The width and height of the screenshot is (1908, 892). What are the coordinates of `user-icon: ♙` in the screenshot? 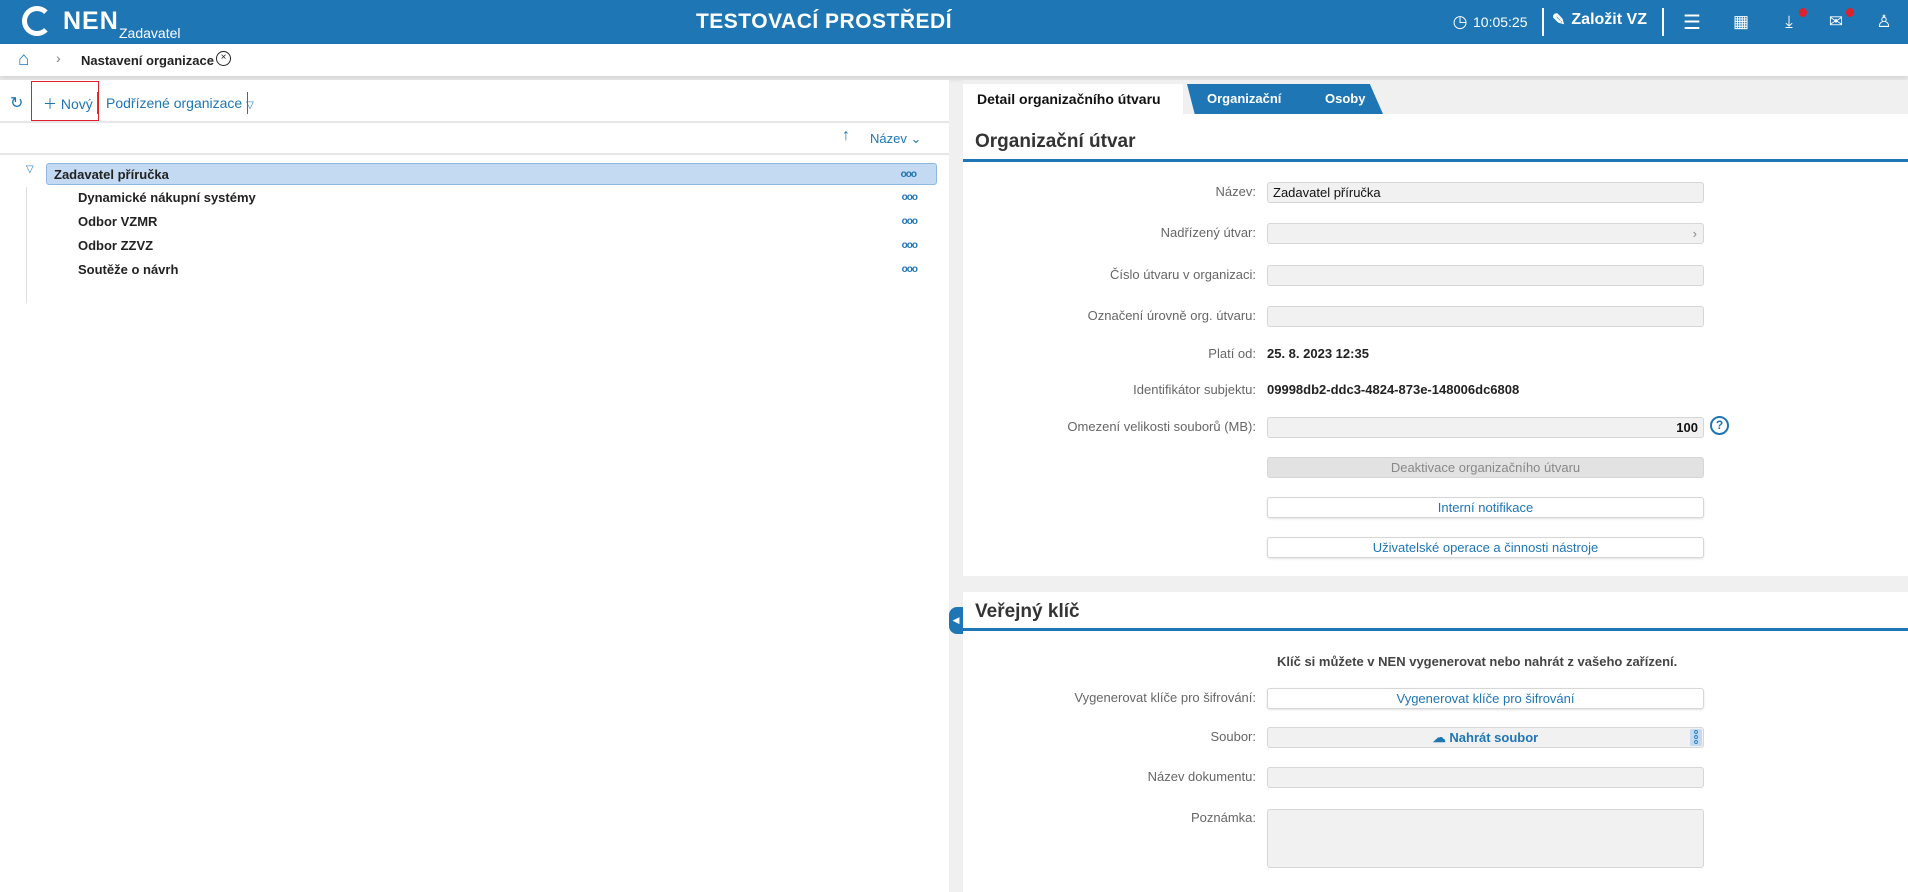 It's located at (1884, 21).